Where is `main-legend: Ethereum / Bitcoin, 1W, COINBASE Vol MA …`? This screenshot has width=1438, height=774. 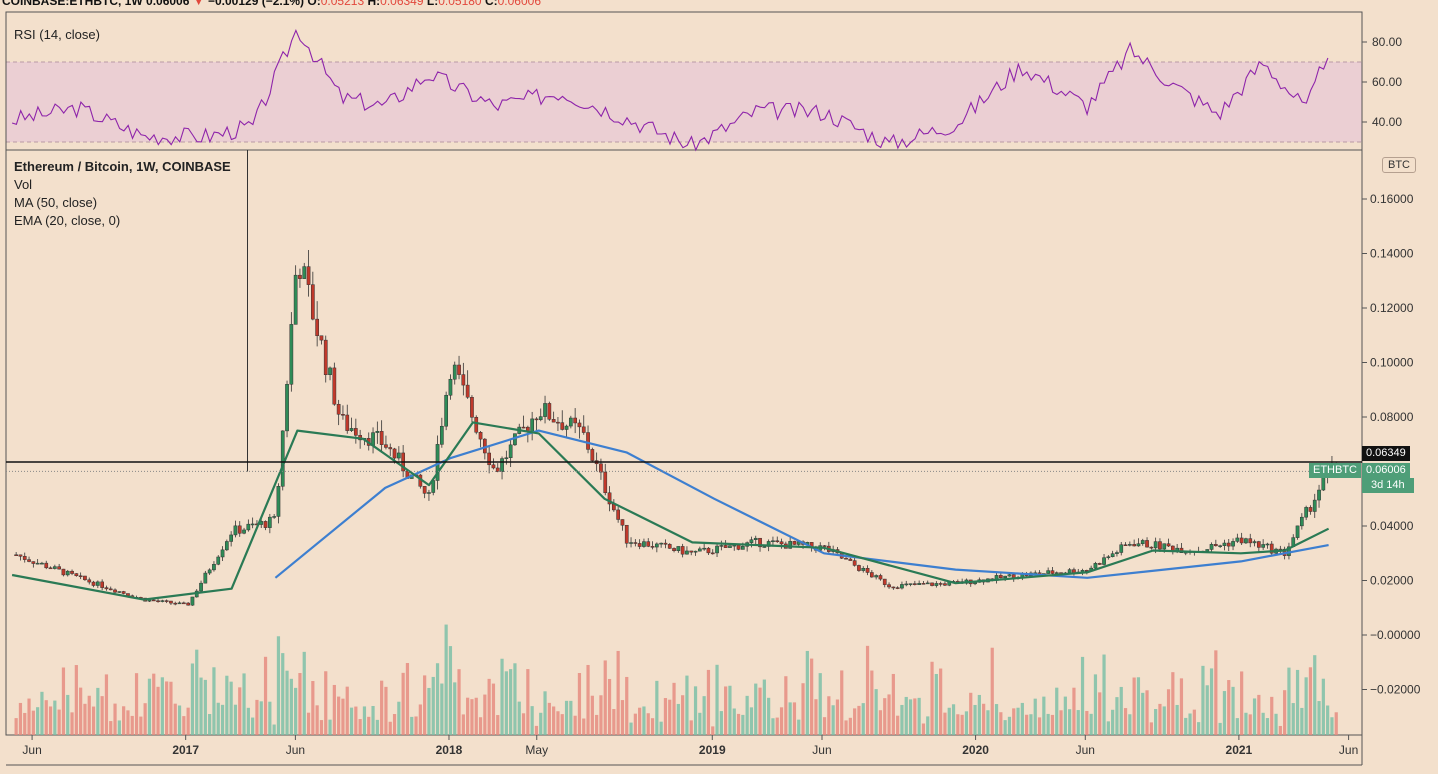
main-legend: Ethereum / Bitcoin, 1W, COINBASE Vol MA … is located at coordinates (122, 194).